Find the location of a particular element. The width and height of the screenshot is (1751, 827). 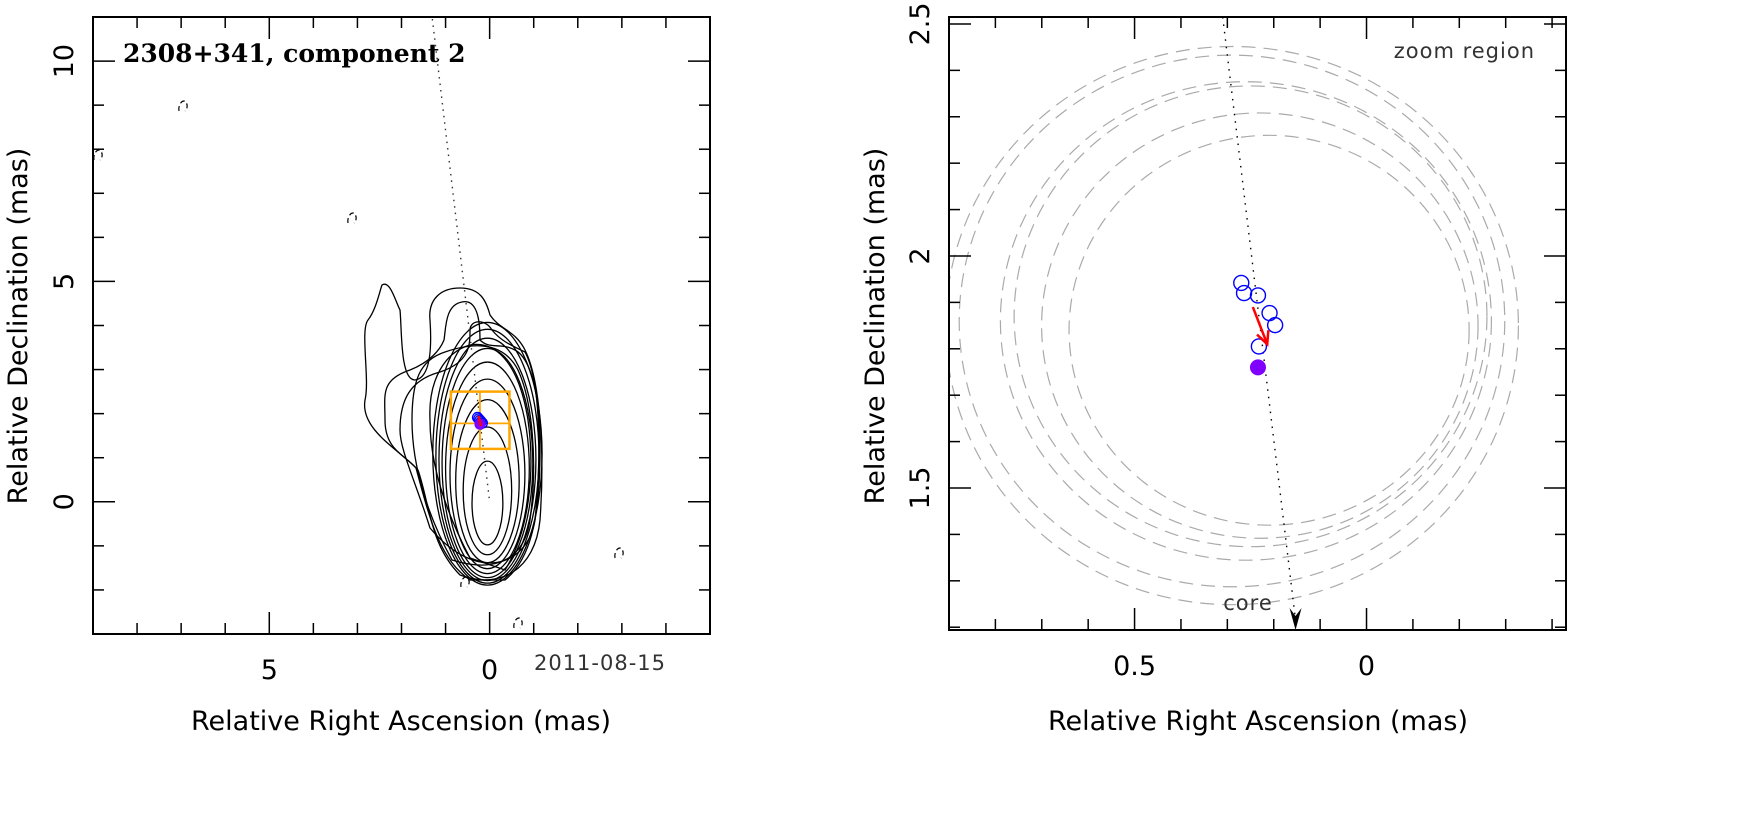

left-x-tick-label: 5 is located at coordinates (269, 670).